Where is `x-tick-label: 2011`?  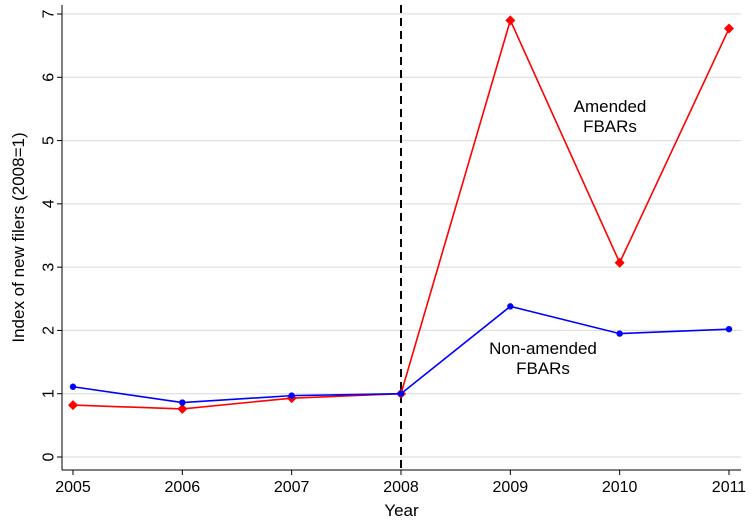 x-tick-label: 2011 is located at coordinates (729, 487).